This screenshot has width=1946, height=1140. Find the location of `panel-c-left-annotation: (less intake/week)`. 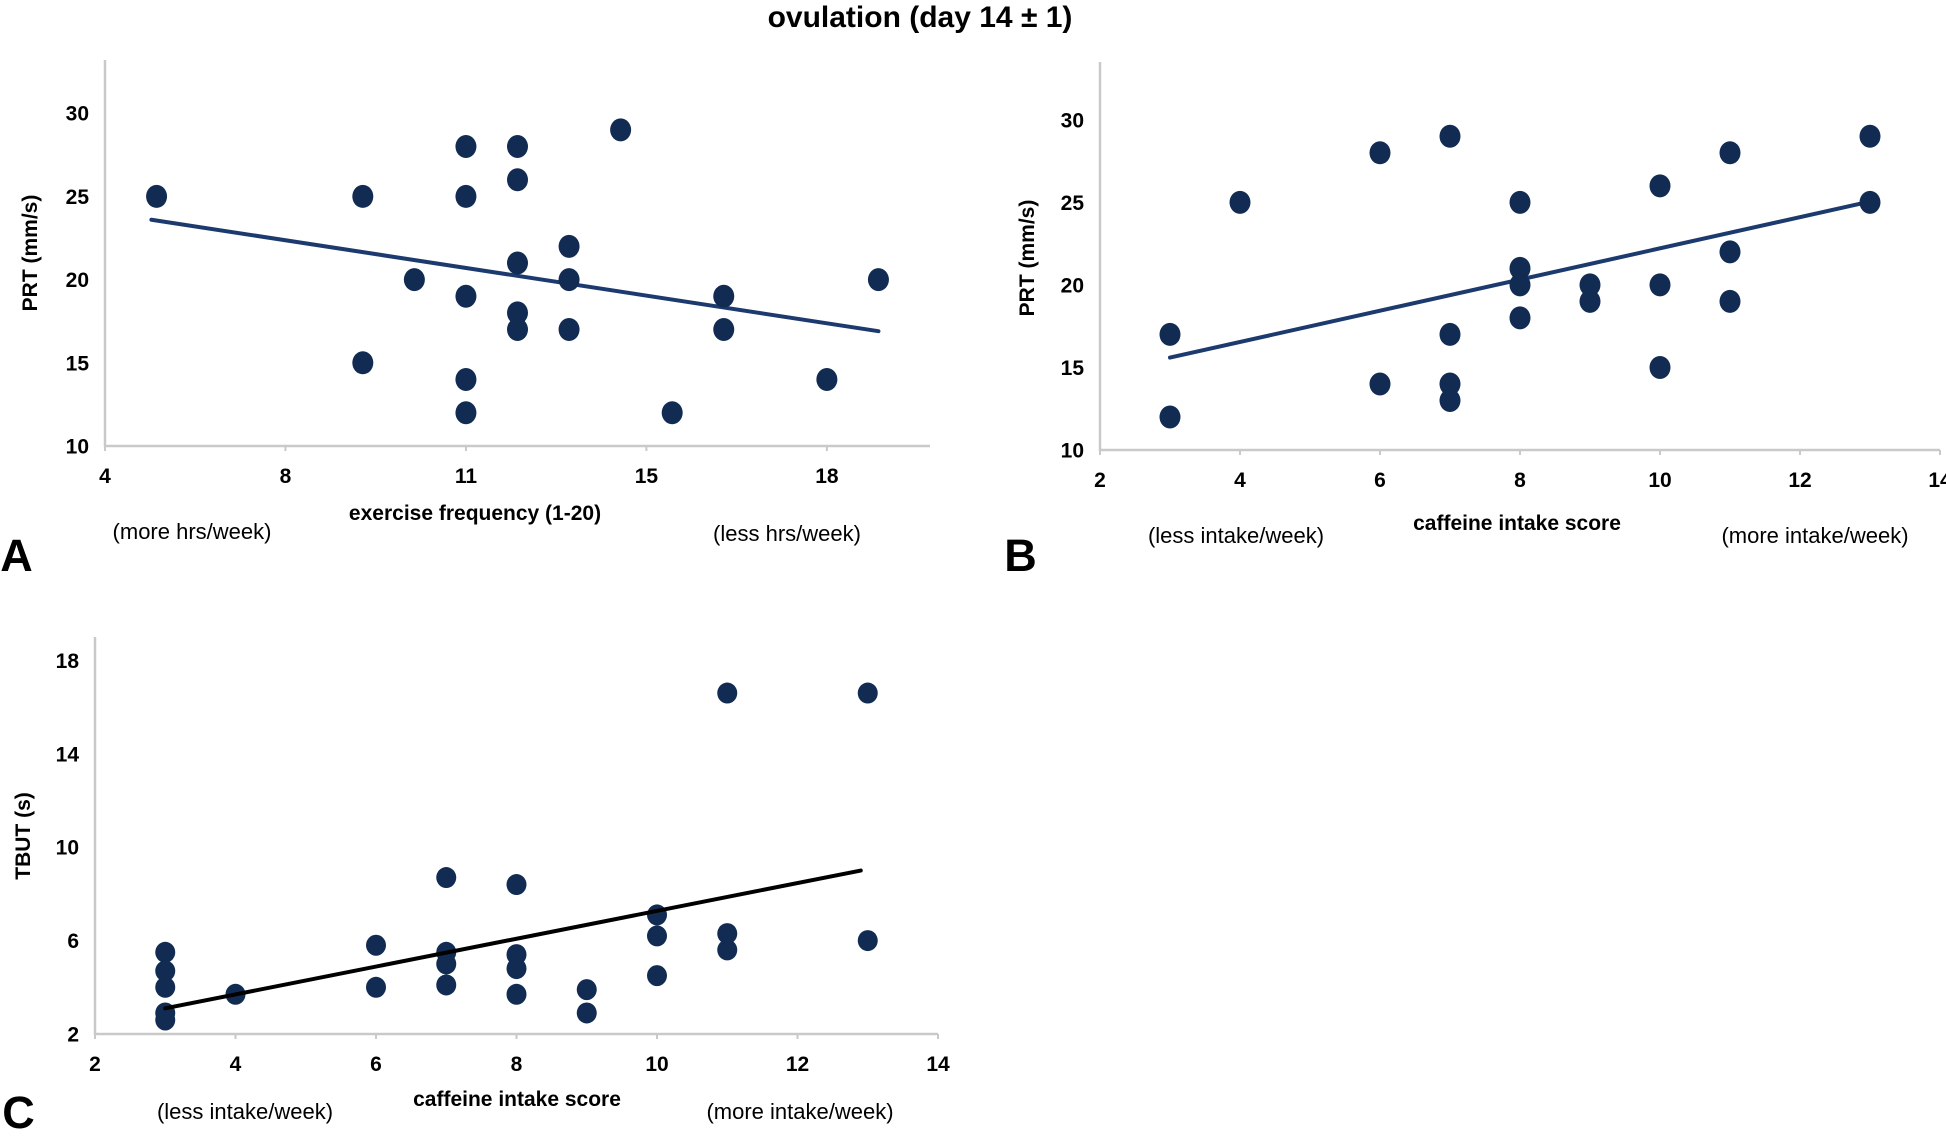

panel-c-left-annotation: (less intake/week) is located at coordinates (245, 1111).